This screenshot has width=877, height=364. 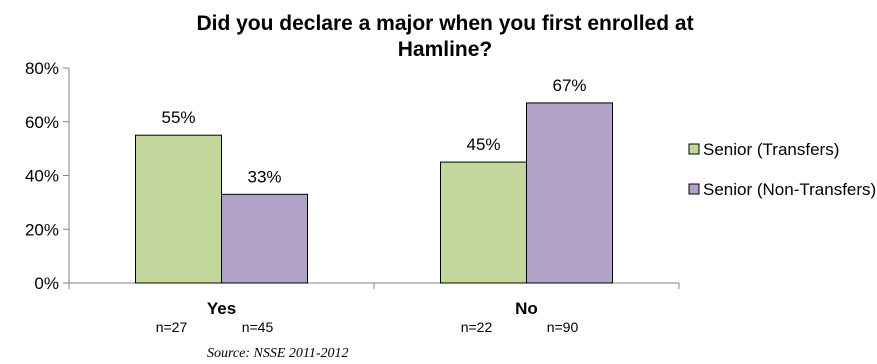 I want to click on legend-label: Senior (Non-Transfers), so click(x=789, y=189).